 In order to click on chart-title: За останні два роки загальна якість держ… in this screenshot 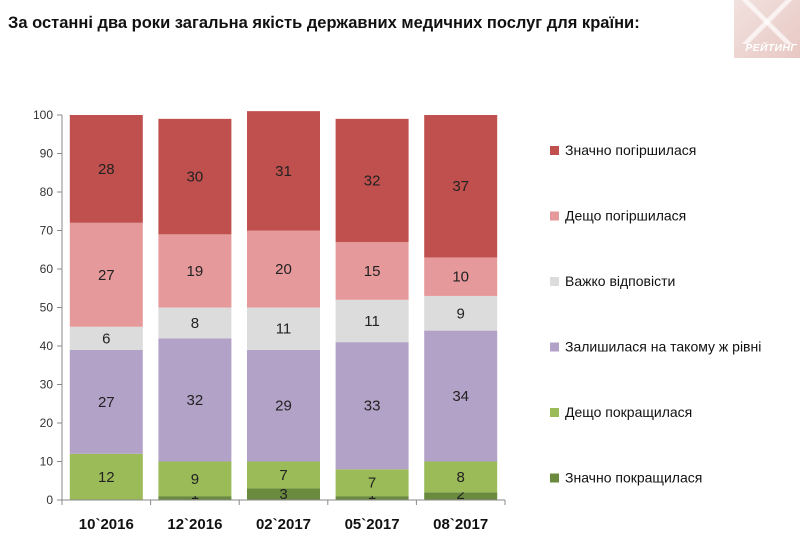, I will do `click(324, 23)`.